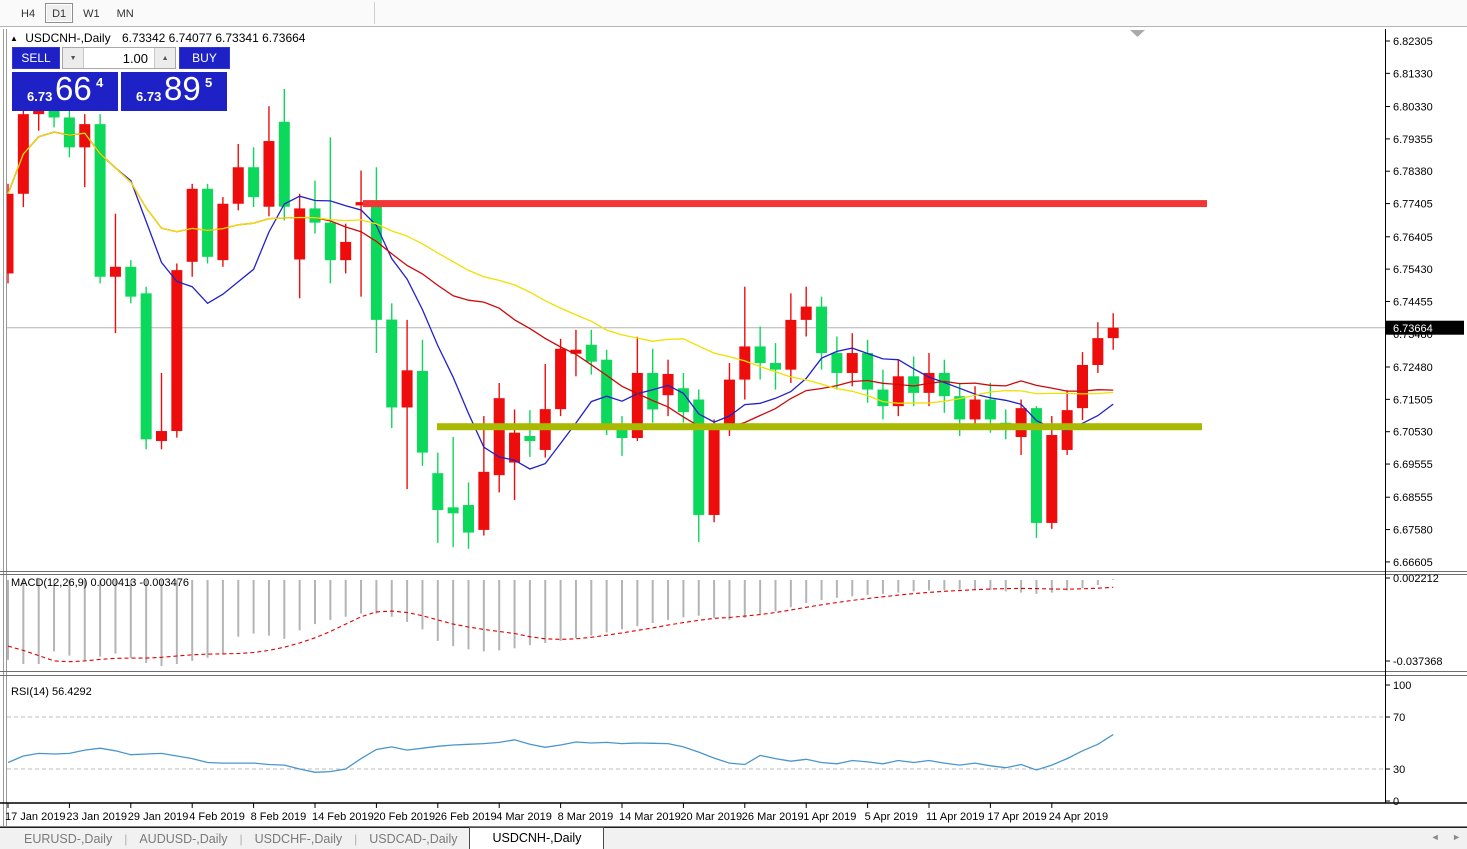 This screenshot has height=849, width=1467. I want to click on date-axis-label: 8 Feb 2019, so click(279, 817).